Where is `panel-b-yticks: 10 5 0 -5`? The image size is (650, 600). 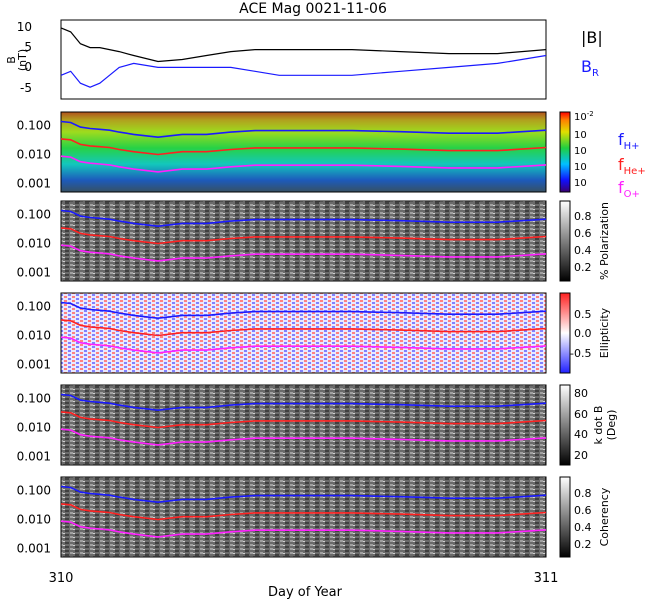
panel-b-yticks: 10 5 0 -5 is located at coordinates (24, 57).